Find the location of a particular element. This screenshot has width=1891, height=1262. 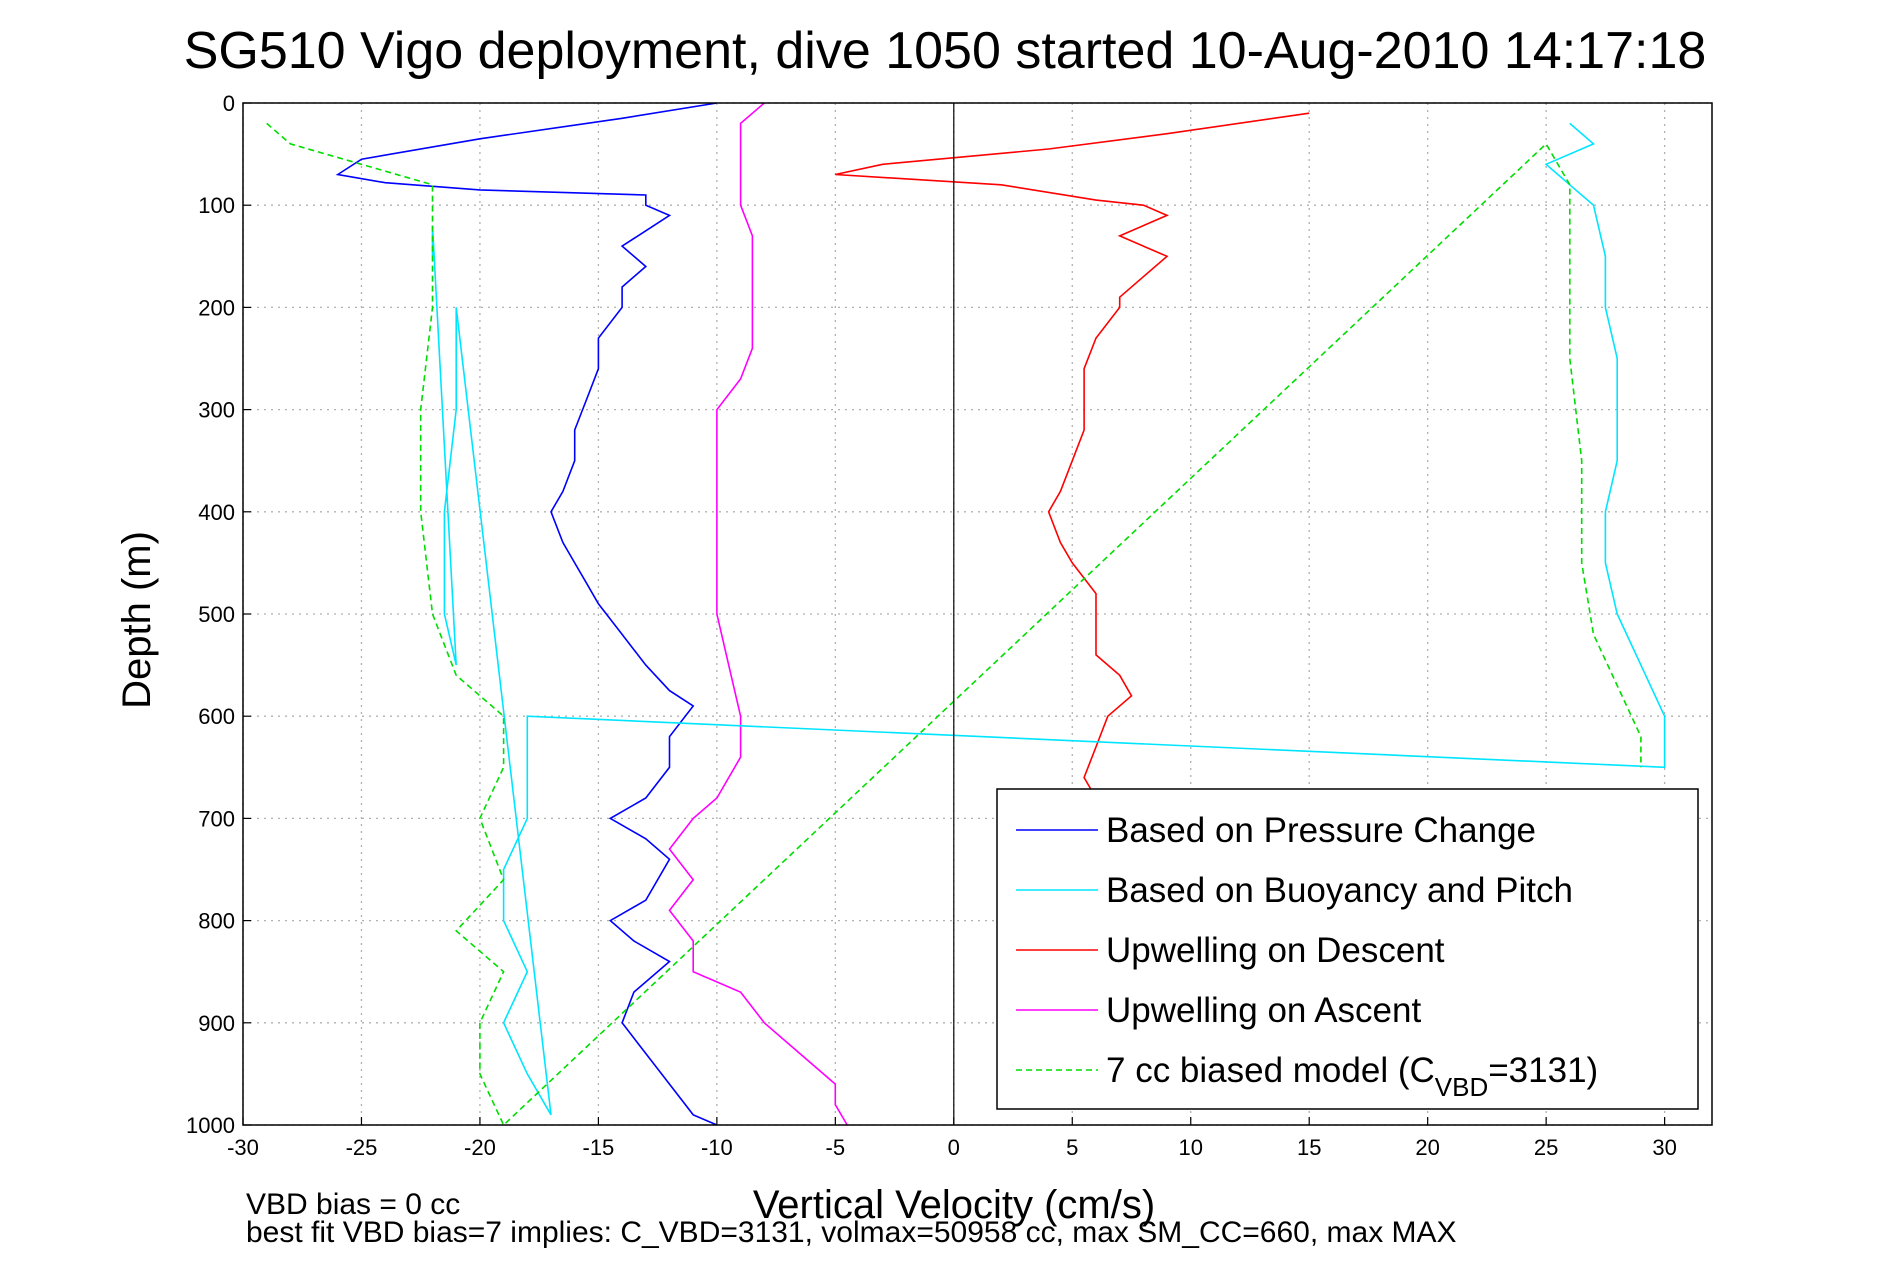

series-line-upwelling-on-ascent is located at coordinates (758, 614).